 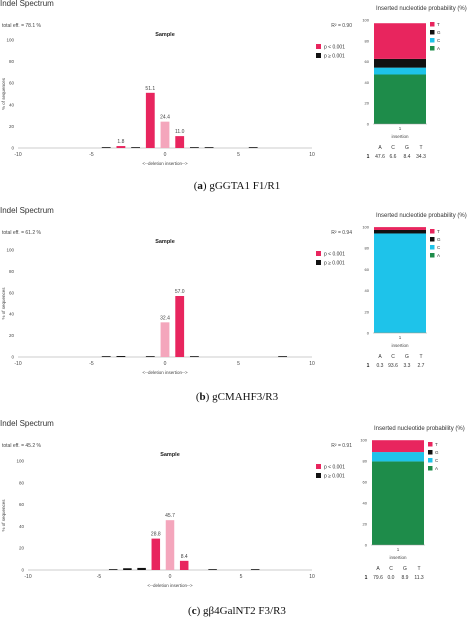 I want to click on chart-subtitle: Sample, so click(x=170, y=455).